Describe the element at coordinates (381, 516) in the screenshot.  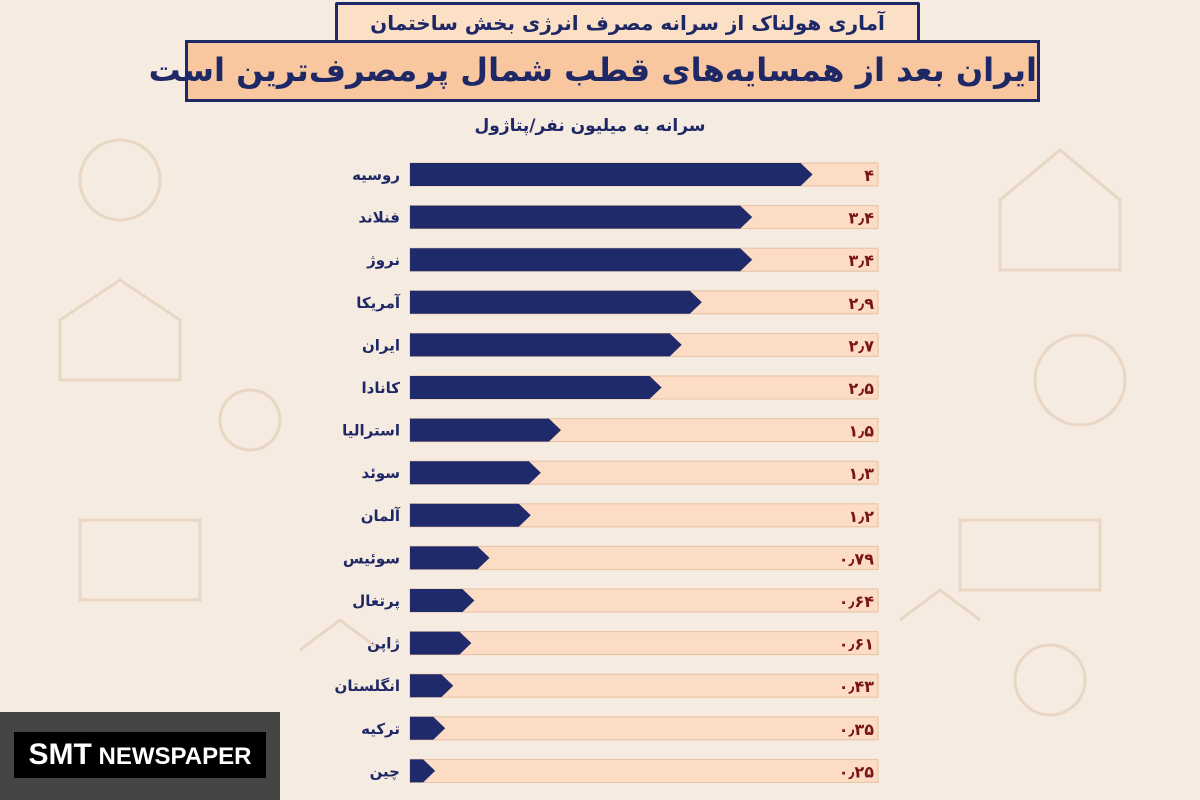
I see `category-label: آلمان` at that location.